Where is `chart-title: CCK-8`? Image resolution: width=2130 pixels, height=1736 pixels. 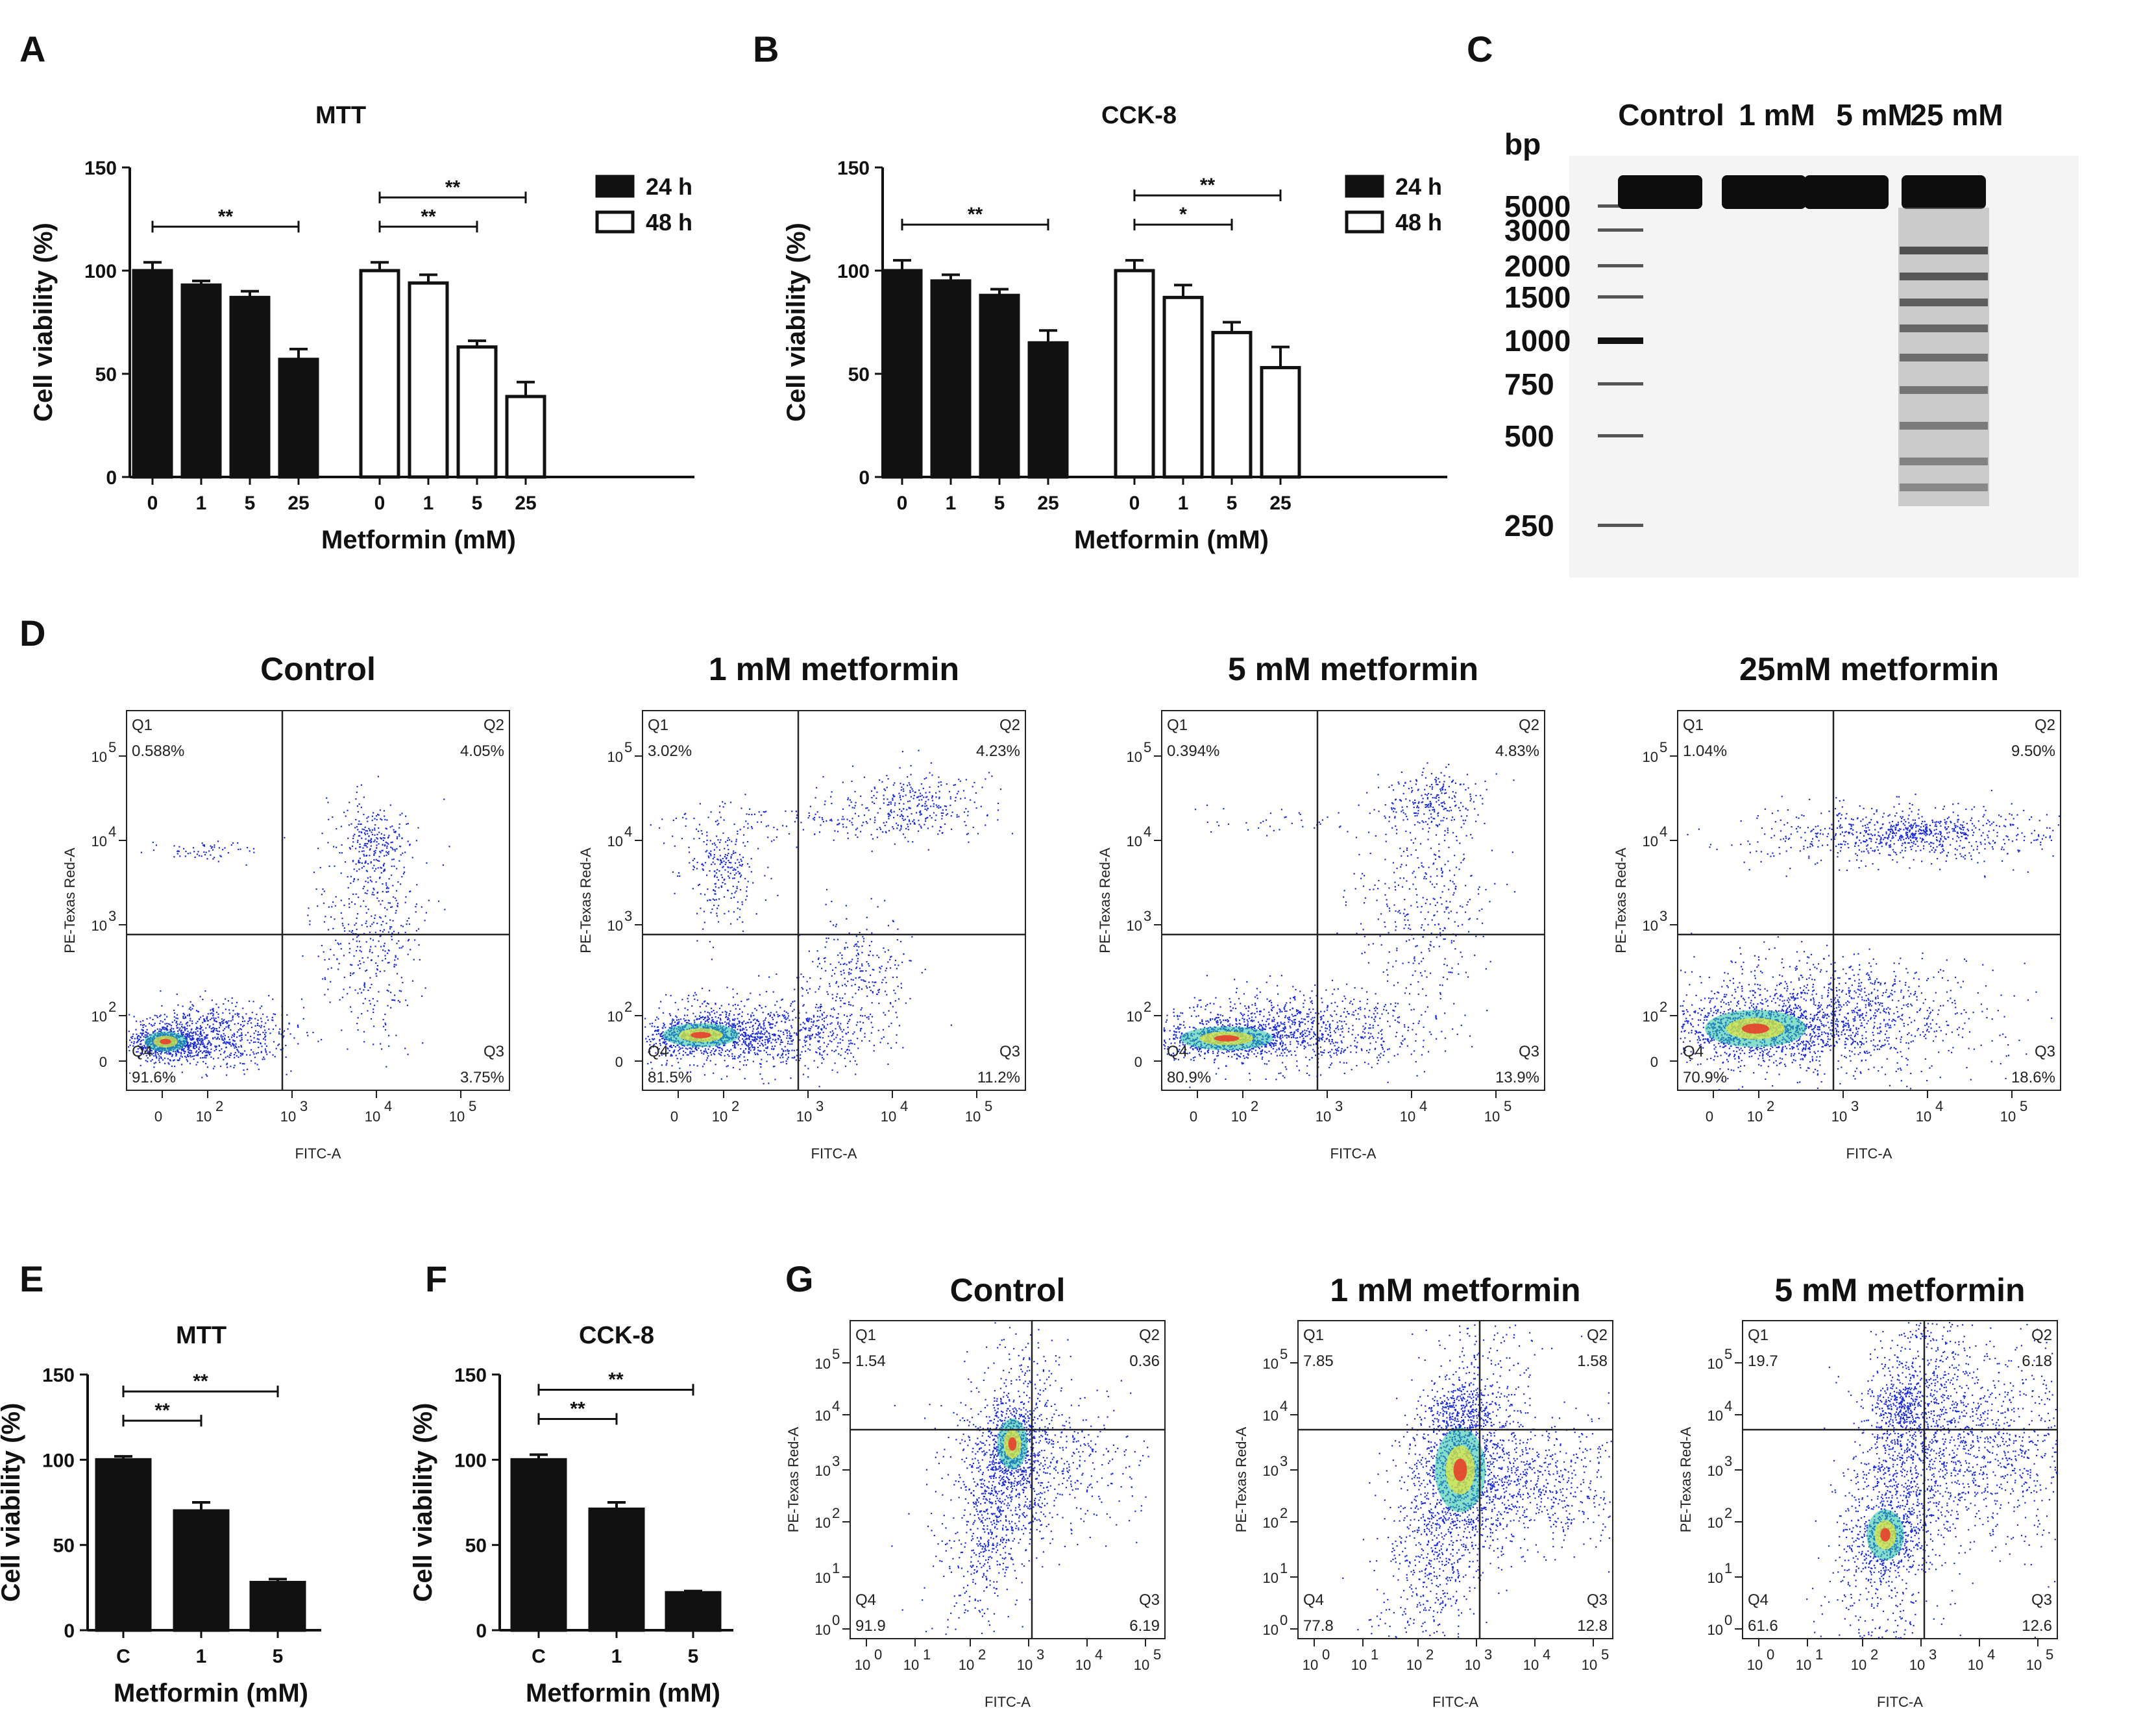
chart-title: CCK-8 is located at coordinates (616, 1335).